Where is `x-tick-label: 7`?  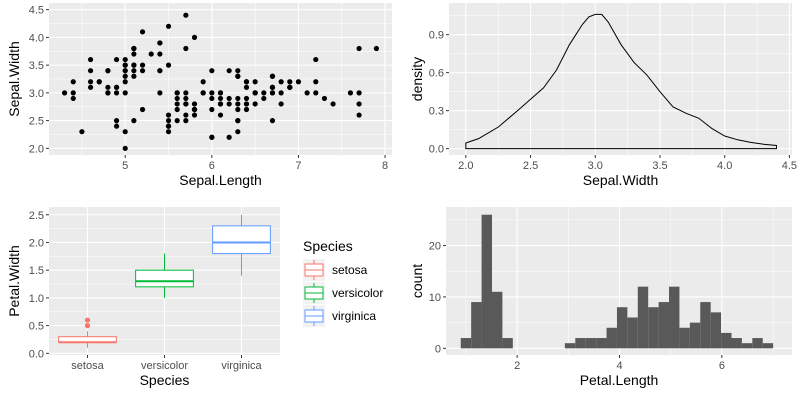 x-tick-label: 7 is located at coordinates (298, 166).